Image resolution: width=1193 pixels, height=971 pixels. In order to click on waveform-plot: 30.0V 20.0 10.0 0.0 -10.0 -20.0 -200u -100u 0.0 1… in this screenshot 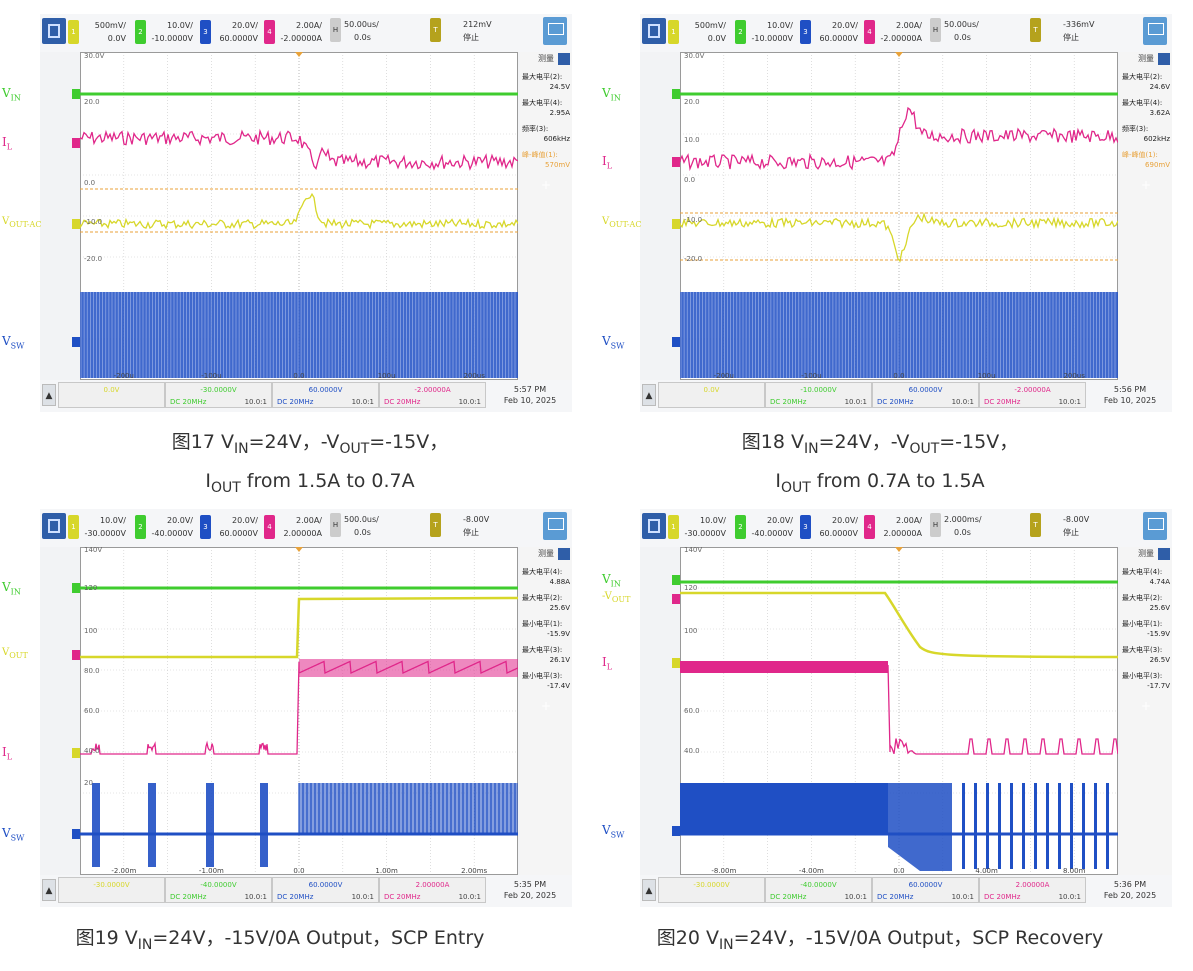, I will do `click(899, 216)`.